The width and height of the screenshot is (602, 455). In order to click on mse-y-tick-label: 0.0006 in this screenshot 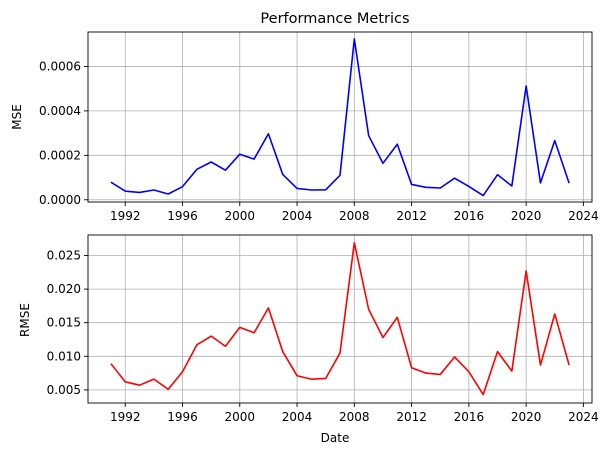, I will do `click(60, 66)`.